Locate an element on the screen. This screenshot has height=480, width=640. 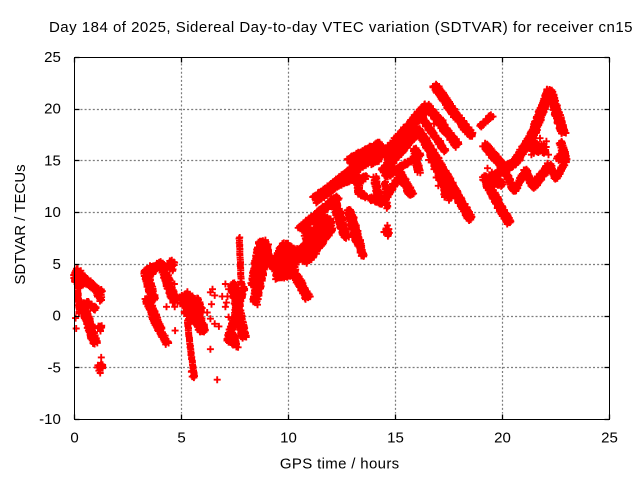
svg-text: -5 is located at coordinates (53, 367).